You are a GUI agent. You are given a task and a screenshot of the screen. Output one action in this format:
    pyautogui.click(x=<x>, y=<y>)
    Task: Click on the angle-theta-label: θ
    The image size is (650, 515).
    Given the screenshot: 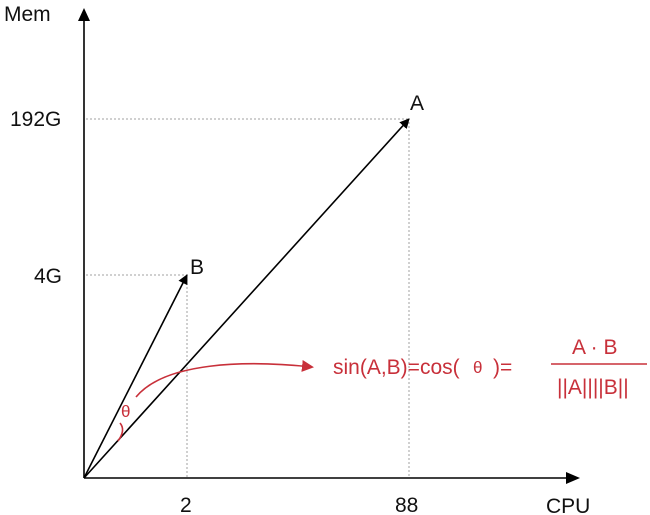 What is the action you would take?
    pyautogui.click(x=125, y=411)
    